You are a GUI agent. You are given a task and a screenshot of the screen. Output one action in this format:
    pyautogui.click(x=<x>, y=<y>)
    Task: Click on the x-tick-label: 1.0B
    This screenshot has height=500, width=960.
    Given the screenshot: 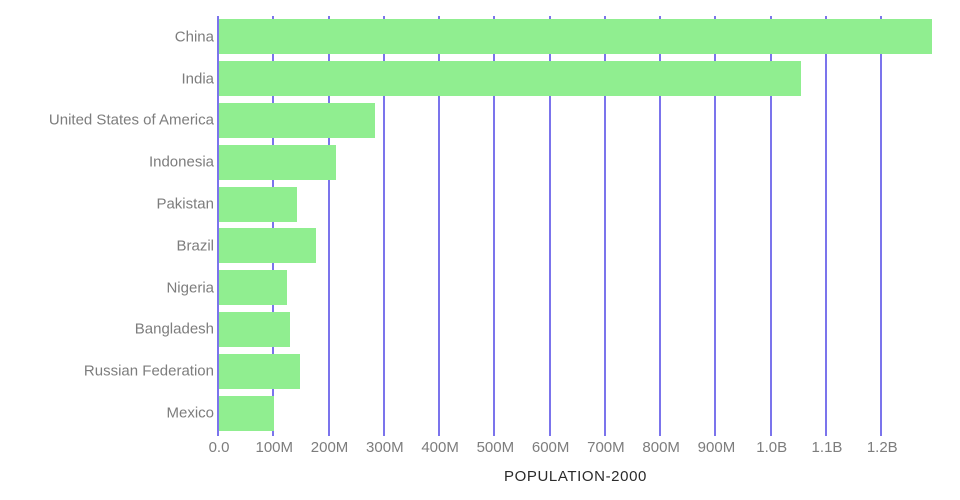 What is the action you would take?
    pyautogui.click(x=772, y=447)
    